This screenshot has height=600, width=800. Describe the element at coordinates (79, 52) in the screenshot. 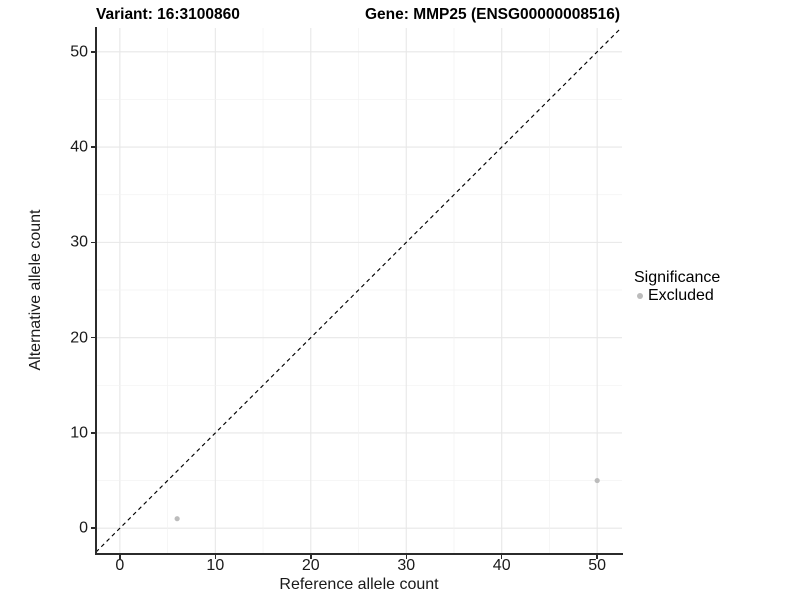

I see `y-tick-label: 50` at that location.